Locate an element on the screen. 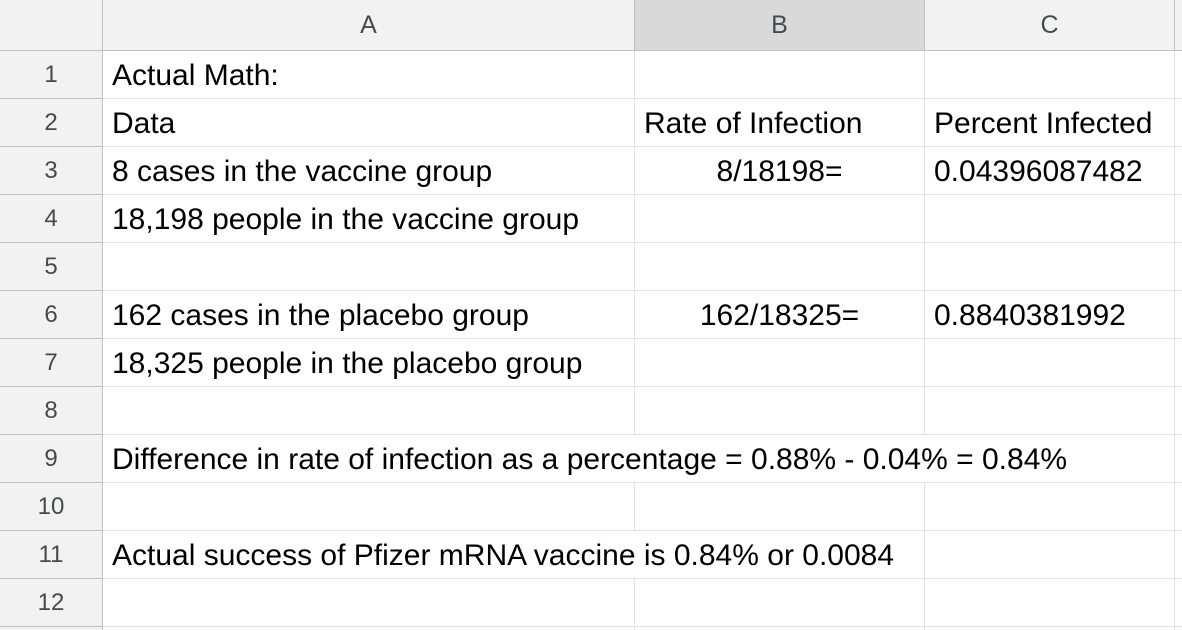  cell-B4 is located at coordinates (780, 219).